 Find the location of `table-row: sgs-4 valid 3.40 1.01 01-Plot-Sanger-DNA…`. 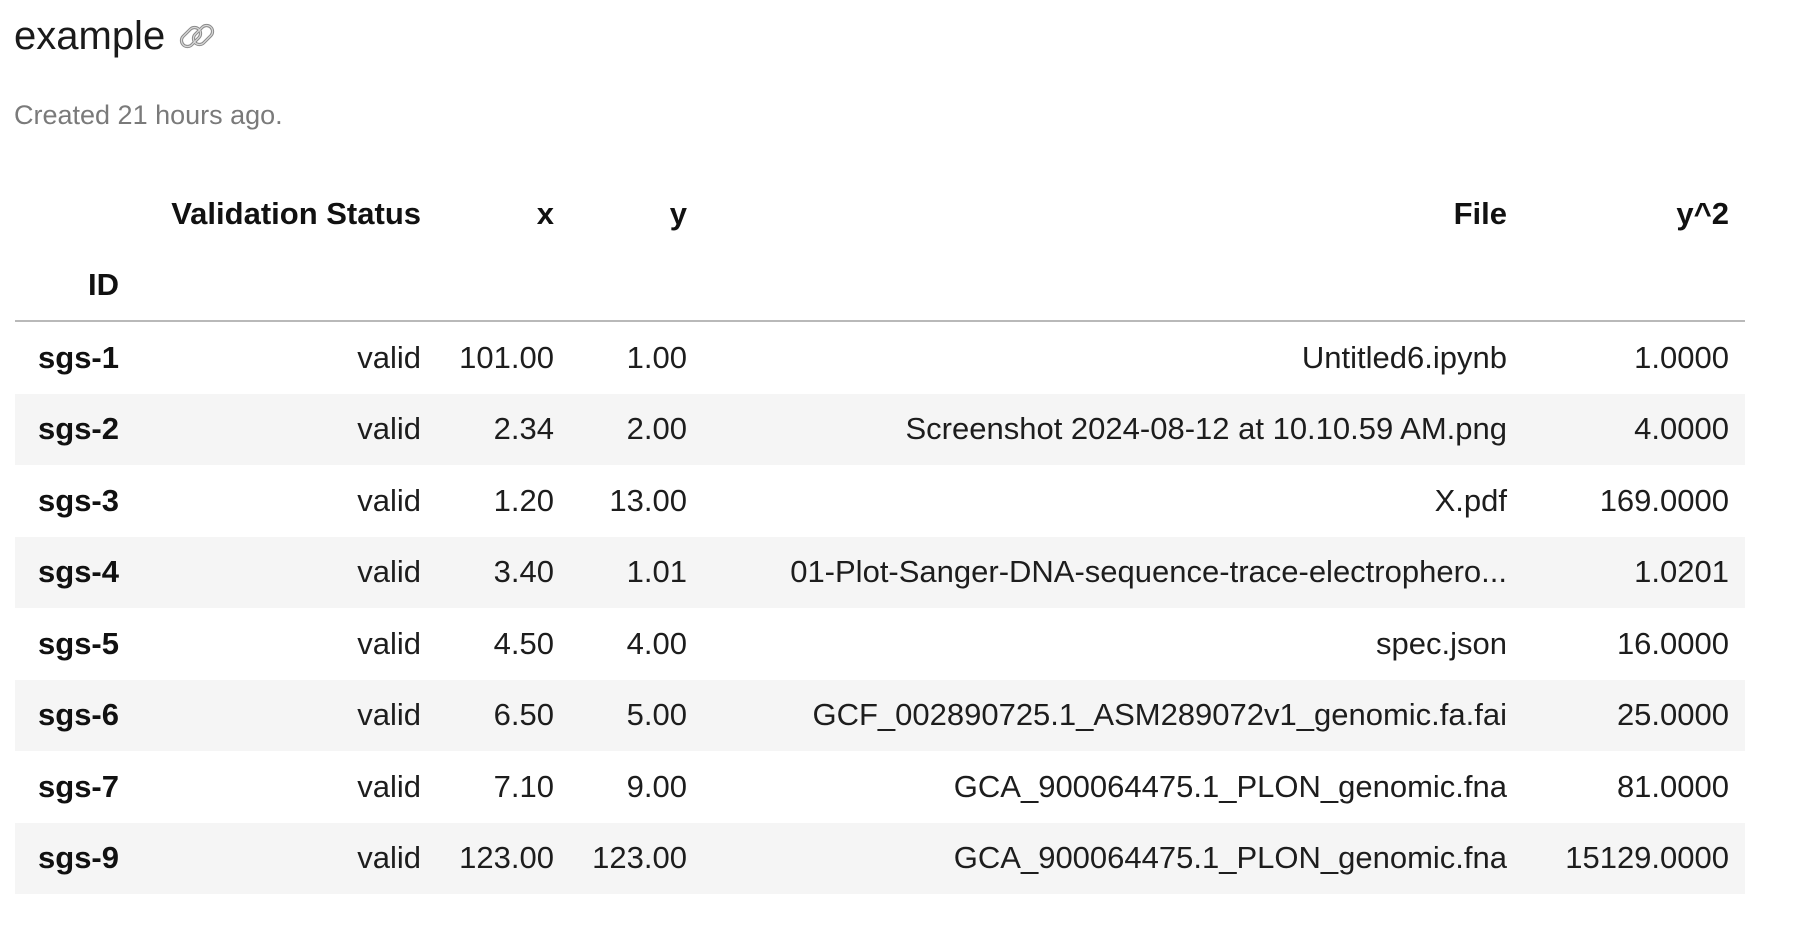

table-row: sgs-4 valid 3.40 1.01 01-Plot-Sanger-DNA… is located at coordinates (880, 572).